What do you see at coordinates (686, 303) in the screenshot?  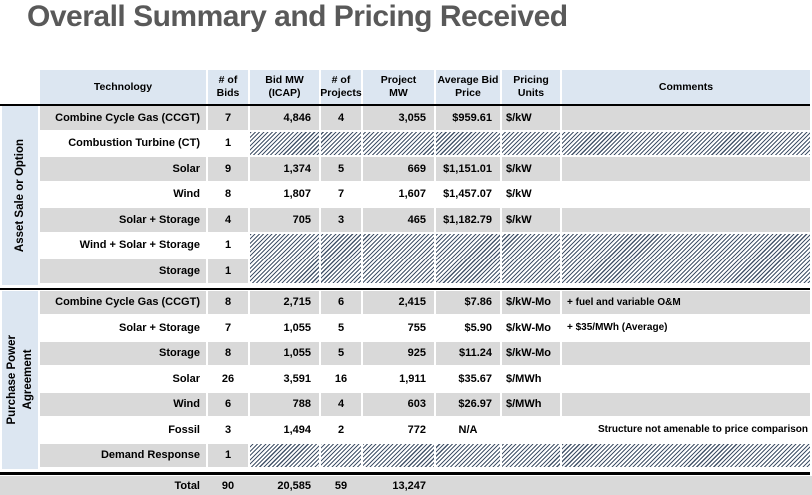 I see `cell-comment: + fuel and variable O&M` at bounding box center [686, 303].